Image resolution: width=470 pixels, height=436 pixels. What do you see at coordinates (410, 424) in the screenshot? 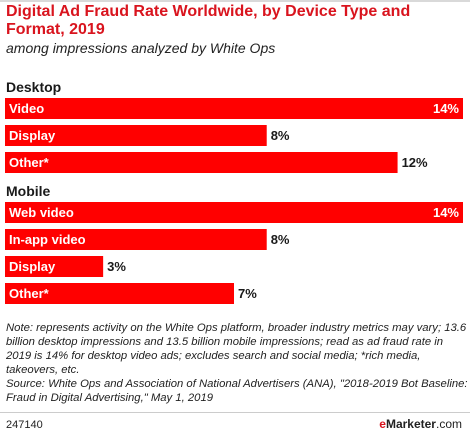
I see `logo-name: Marketer` at bounding box center [410, 424].